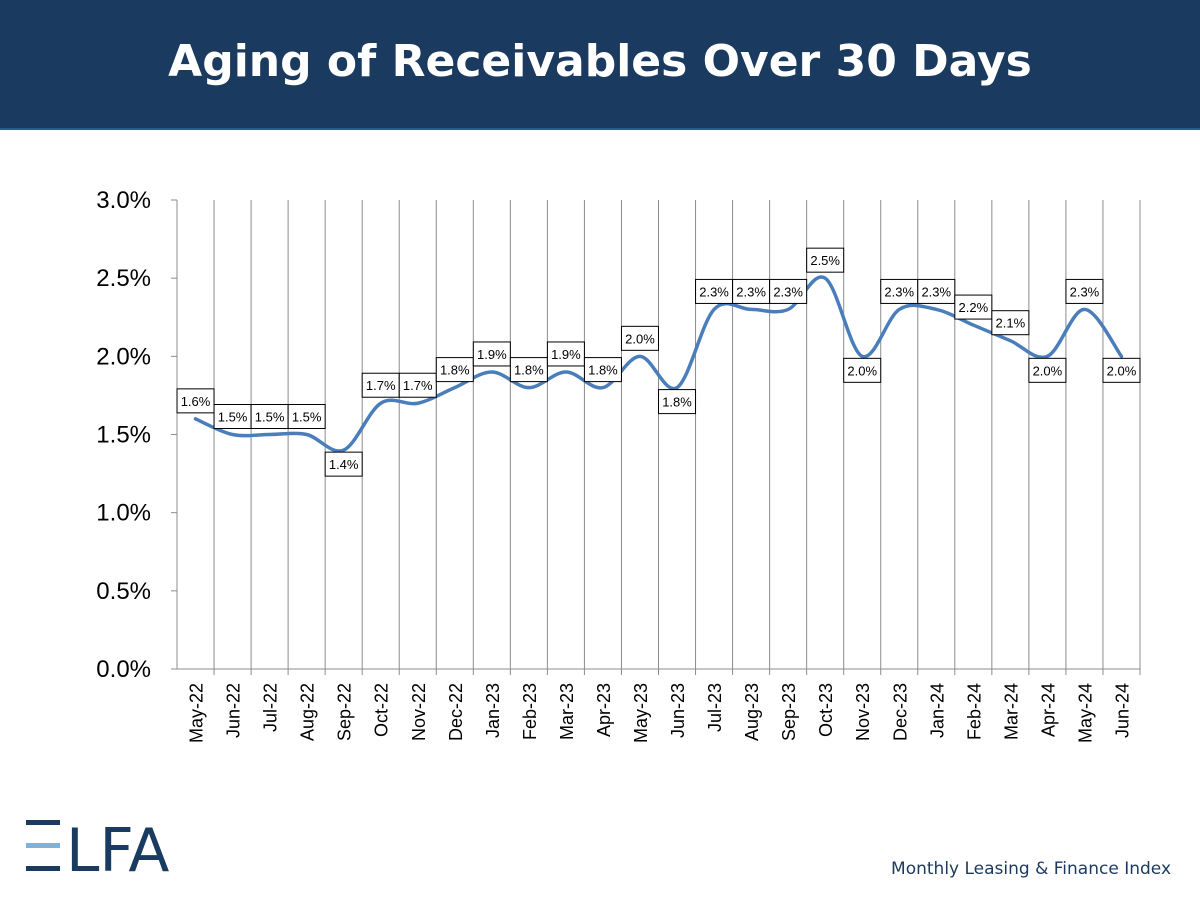 The width and height of the screenshot is (1200, 900). What do you see at coordinates (826, 710) in the screenshot?
I see `x-tick-label: Oct-23` at bounding box center [826, 710].